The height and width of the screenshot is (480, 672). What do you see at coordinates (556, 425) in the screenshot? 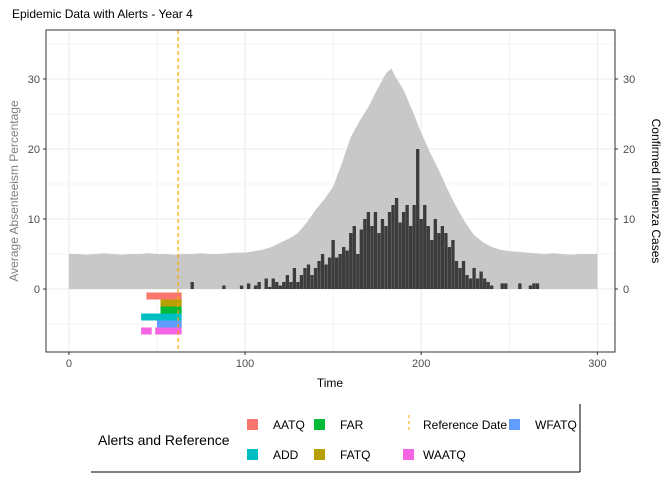
I see `legend-label: WFATQ` at bounding box center [556, 425].